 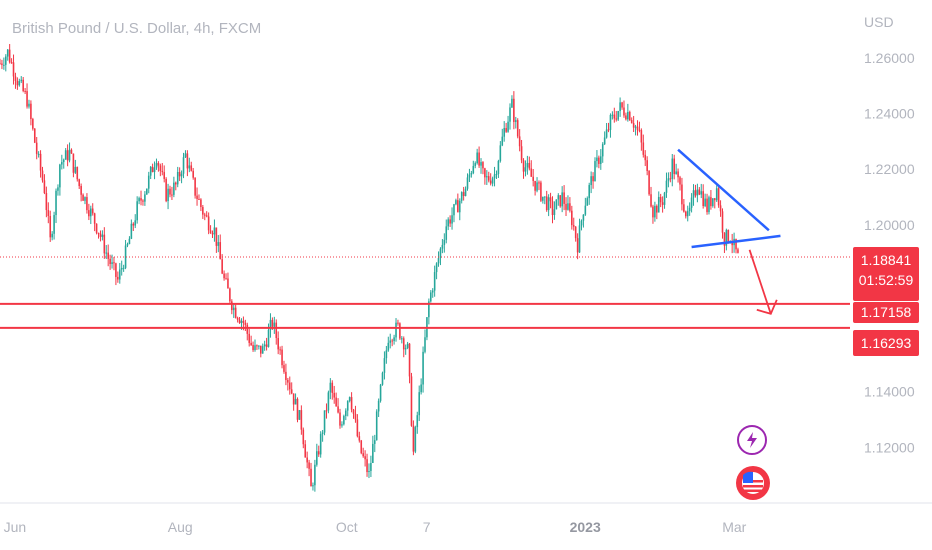 I want to click on level-price-tag-2: 1.16293, so click(x=886, y=343).